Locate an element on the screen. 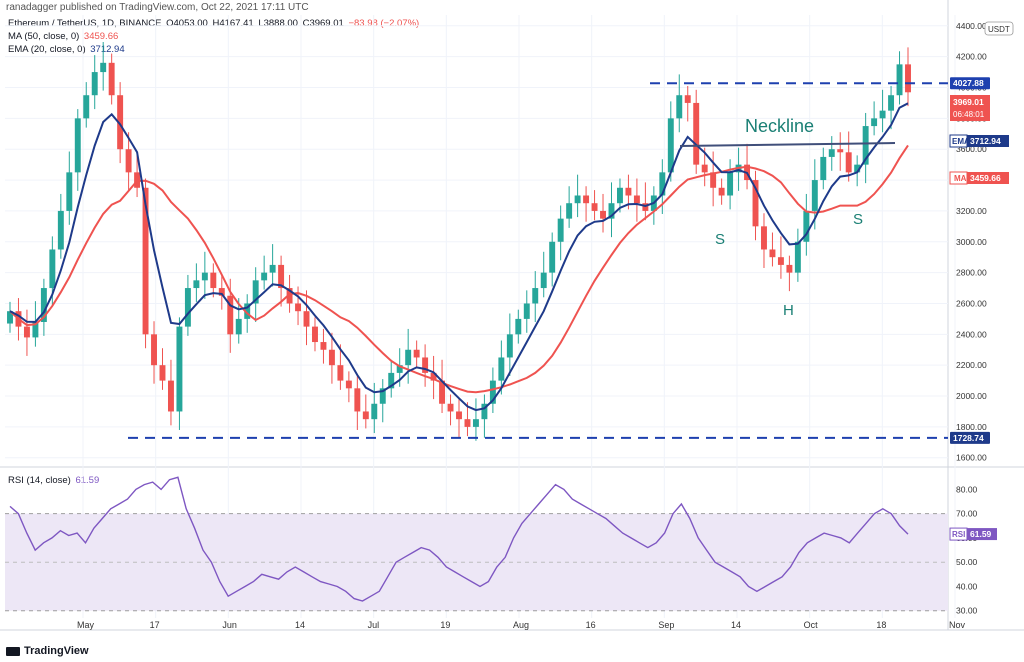 The image size is (1024, 662). level-1728-label-bg is located at coordinates (970, 437).